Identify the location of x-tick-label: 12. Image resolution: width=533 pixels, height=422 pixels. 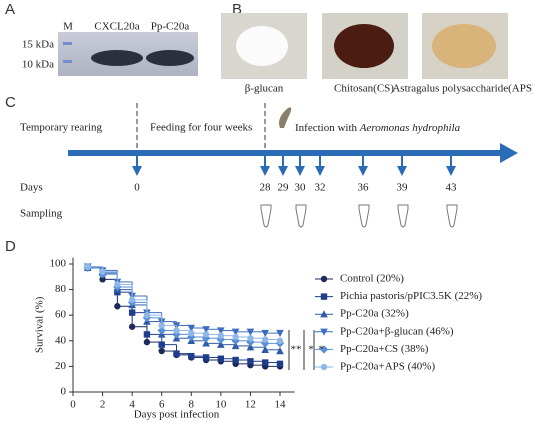
(250, 405).